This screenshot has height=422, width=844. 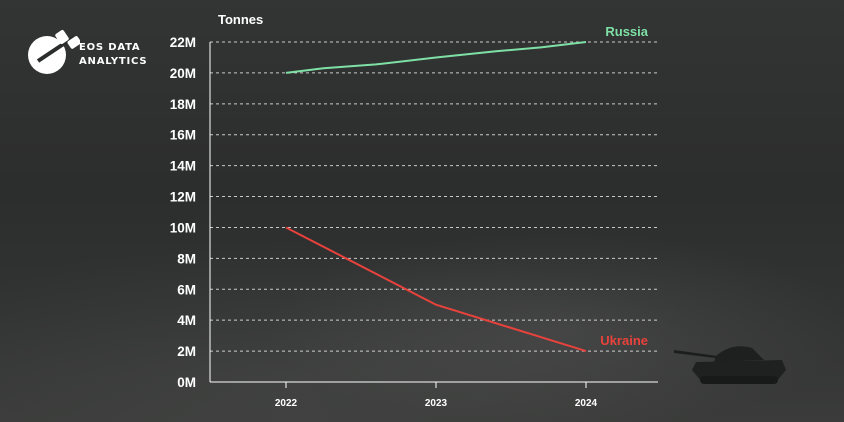 I want to click on tank-silhouette, so click(x=730, y=365).